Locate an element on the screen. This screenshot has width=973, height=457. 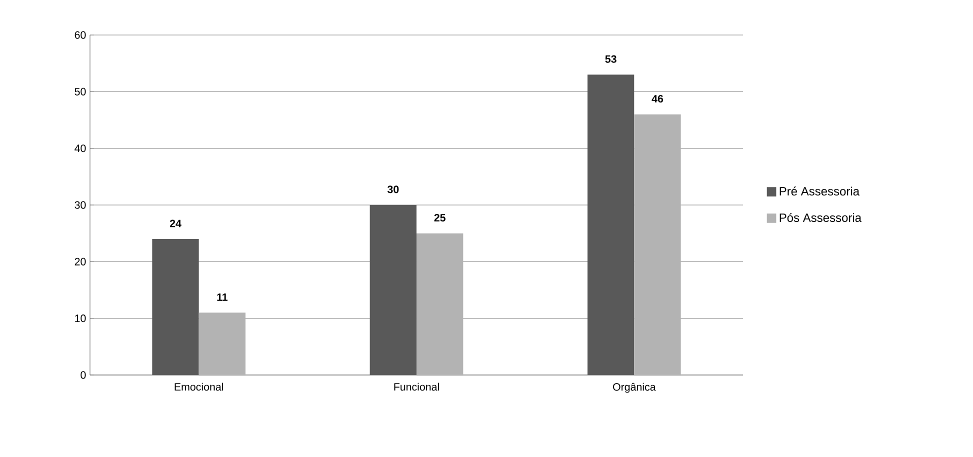
data-label: 30 is located at coordinates (393, 190).